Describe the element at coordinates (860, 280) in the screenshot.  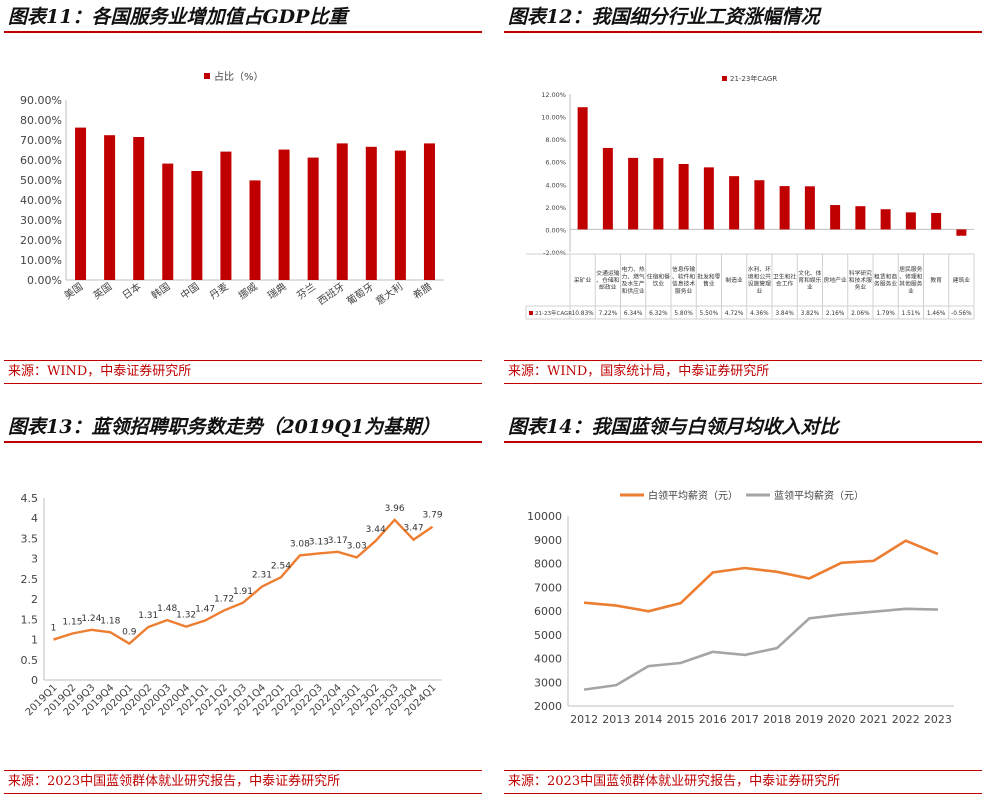
I see `category-label: 科学研究和技术服务业` at that location.